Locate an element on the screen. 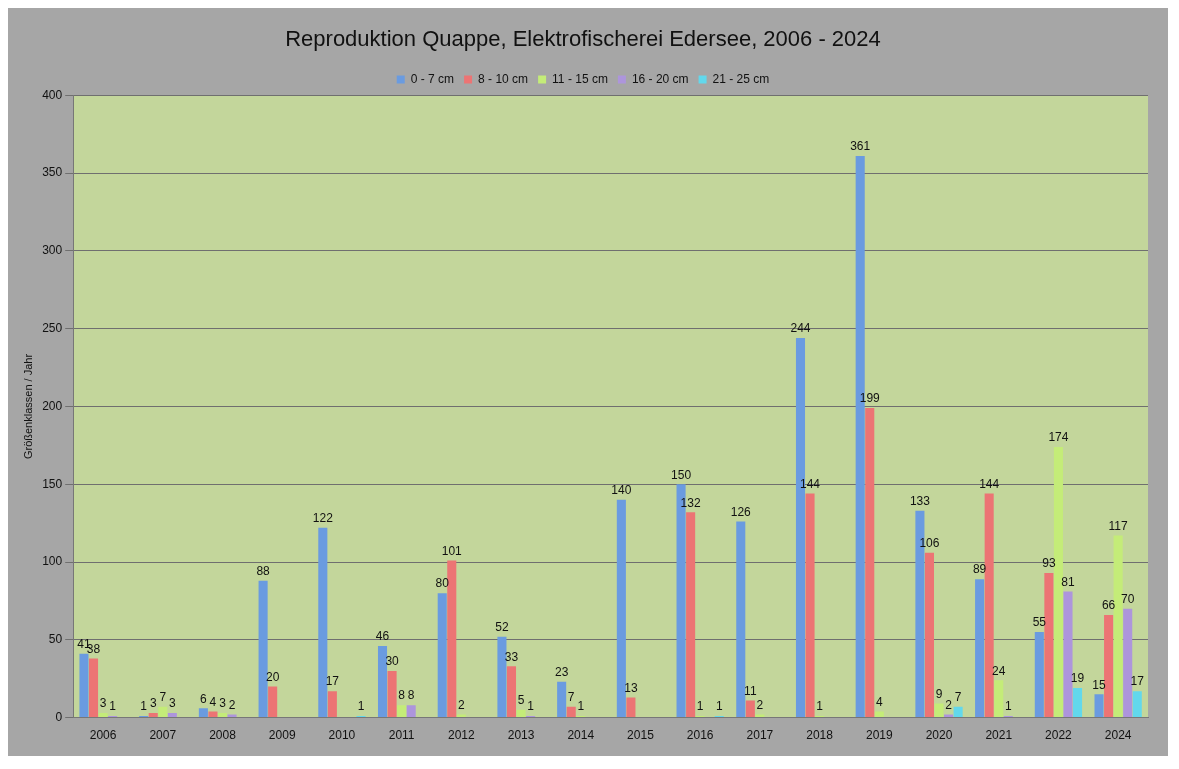 This screenshot has width=1179, height=769. data-label: 244 is located at coordinates (800, 328).